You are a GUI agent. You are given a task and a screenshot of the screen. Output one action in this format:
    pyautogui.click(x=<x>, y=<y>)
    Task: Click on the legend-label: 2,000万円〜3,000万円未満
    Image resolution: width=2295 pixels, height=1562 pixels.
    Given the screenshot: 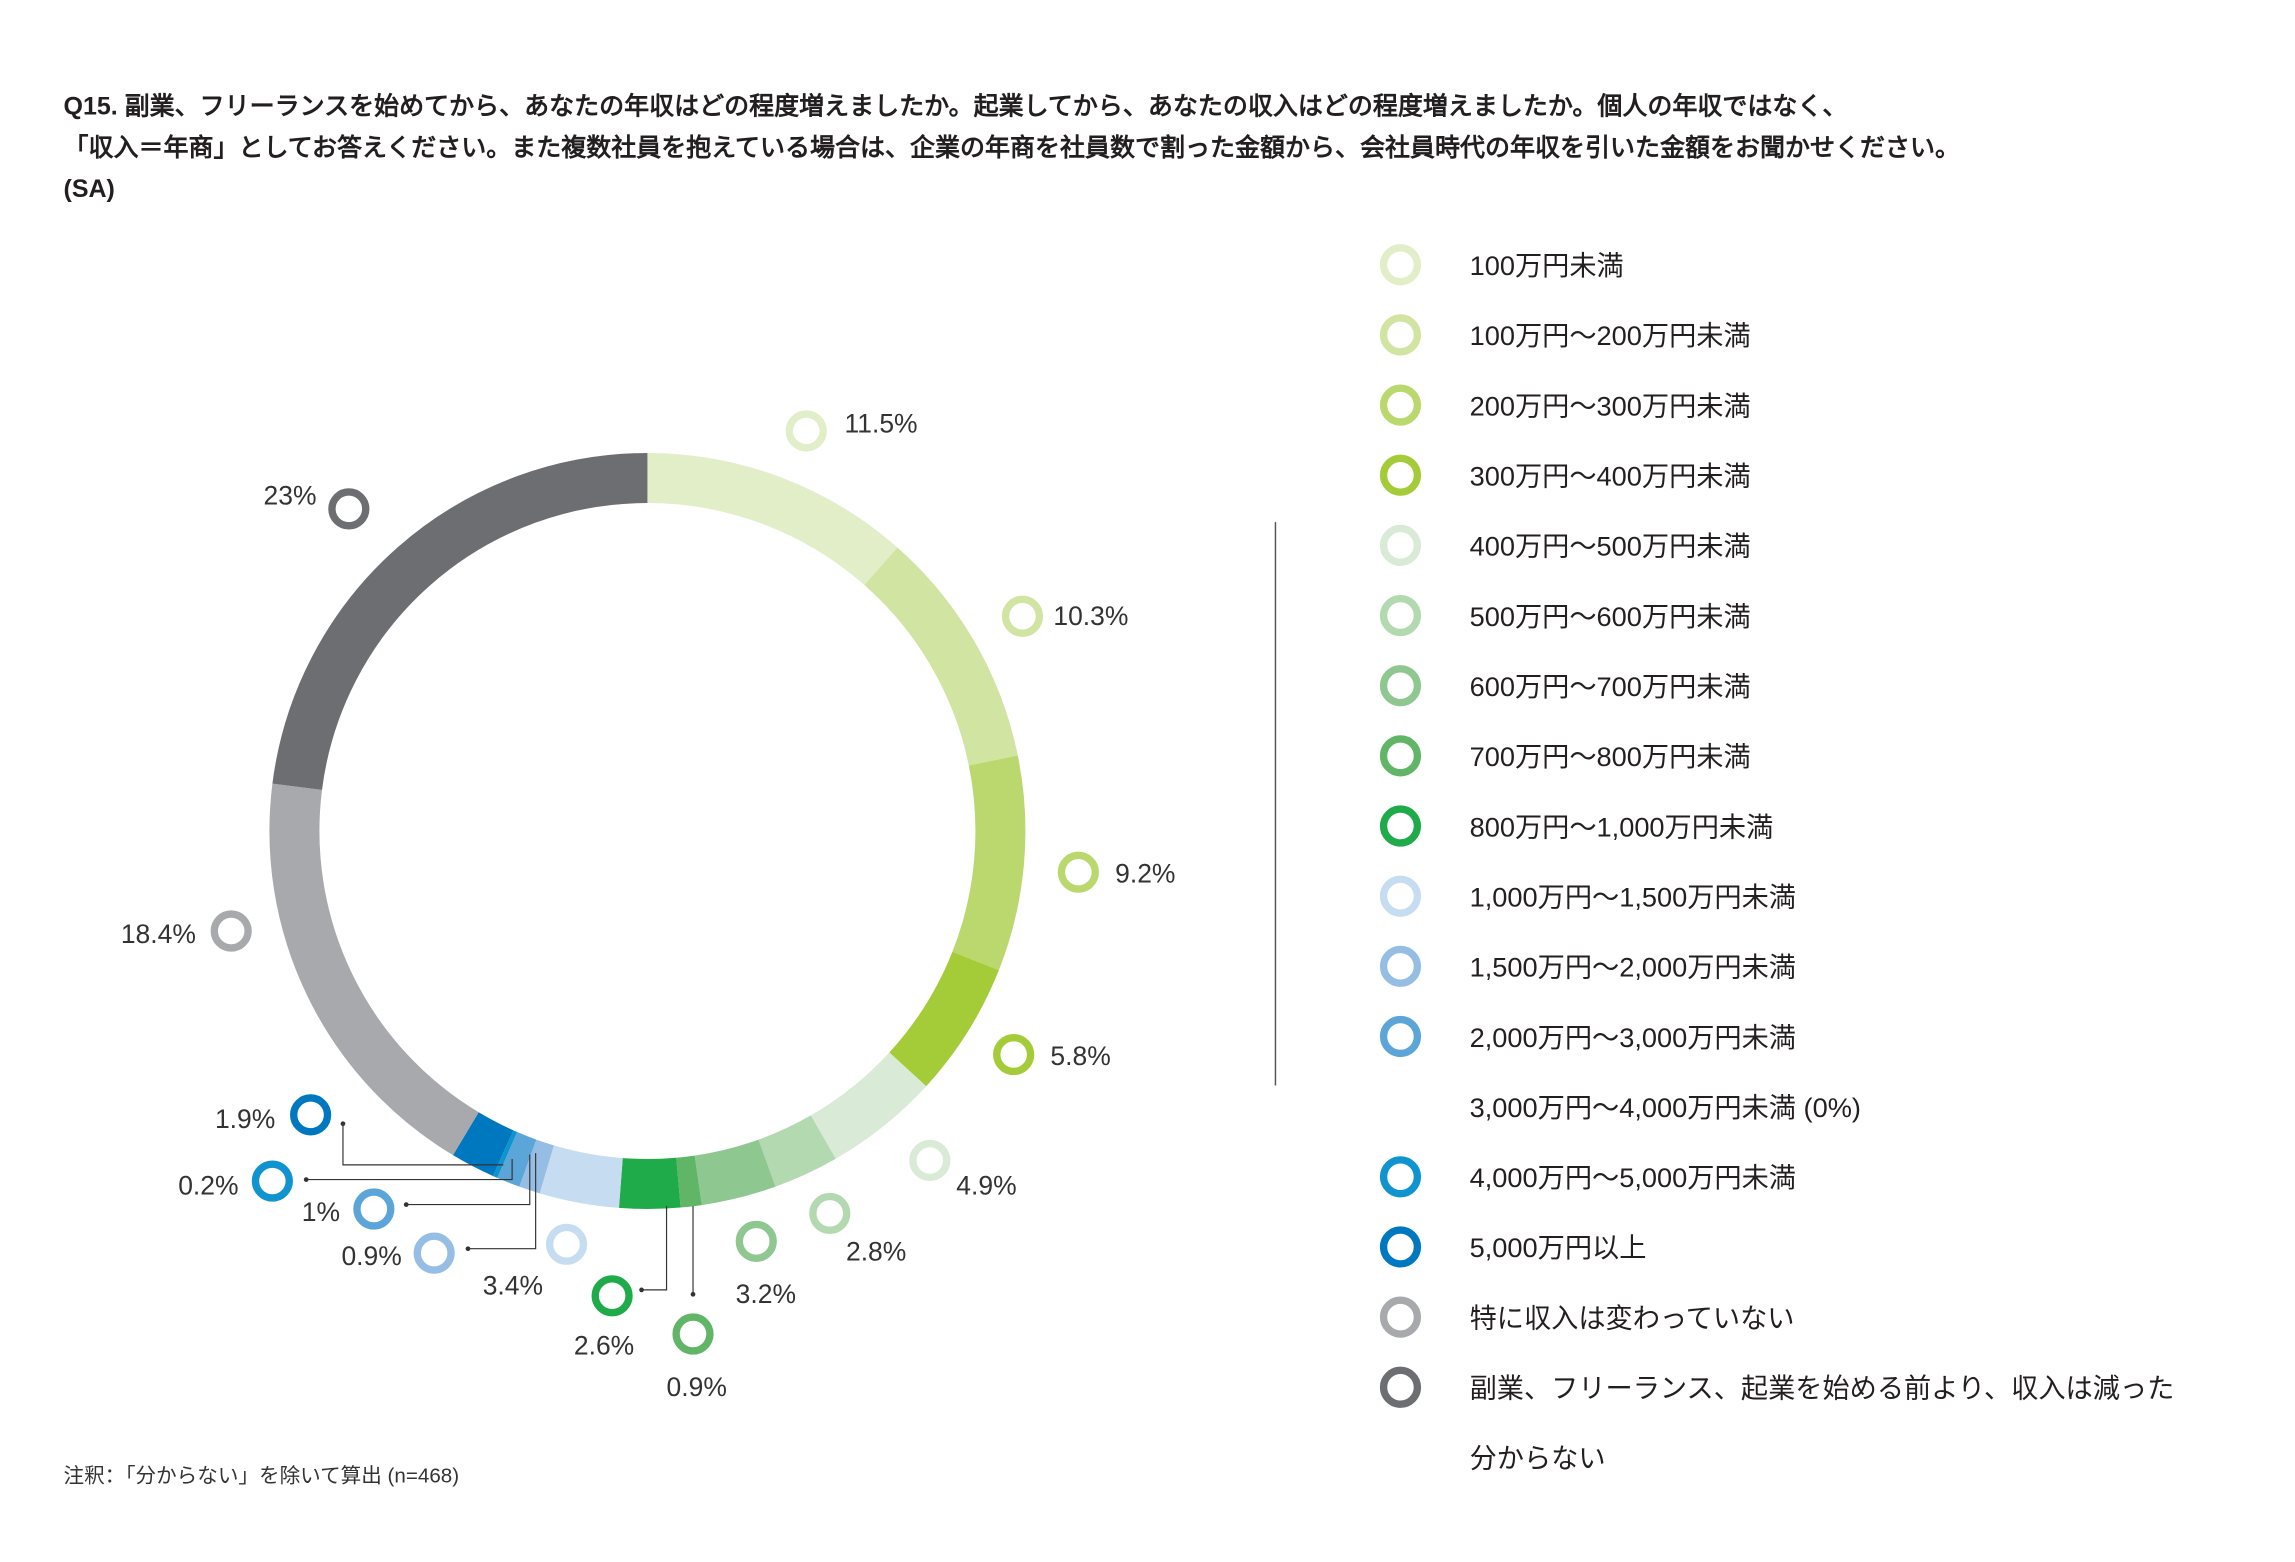 What is the action you would take?
    pyautogui.click(x=1633, y=1037)
    